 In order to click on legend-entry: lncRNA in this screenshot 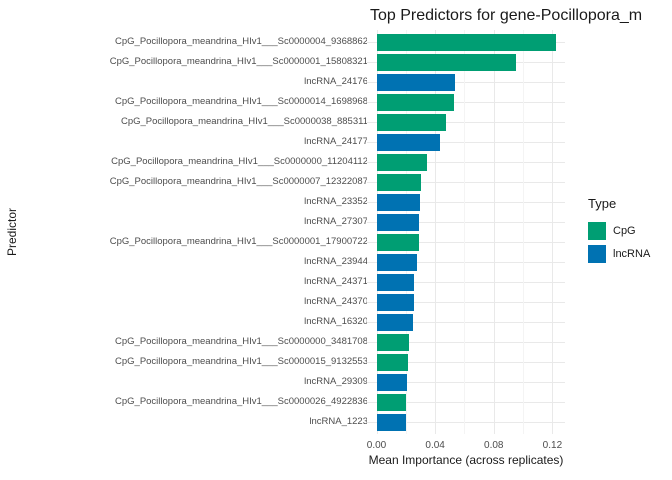, I will do `click(619, 254)`.